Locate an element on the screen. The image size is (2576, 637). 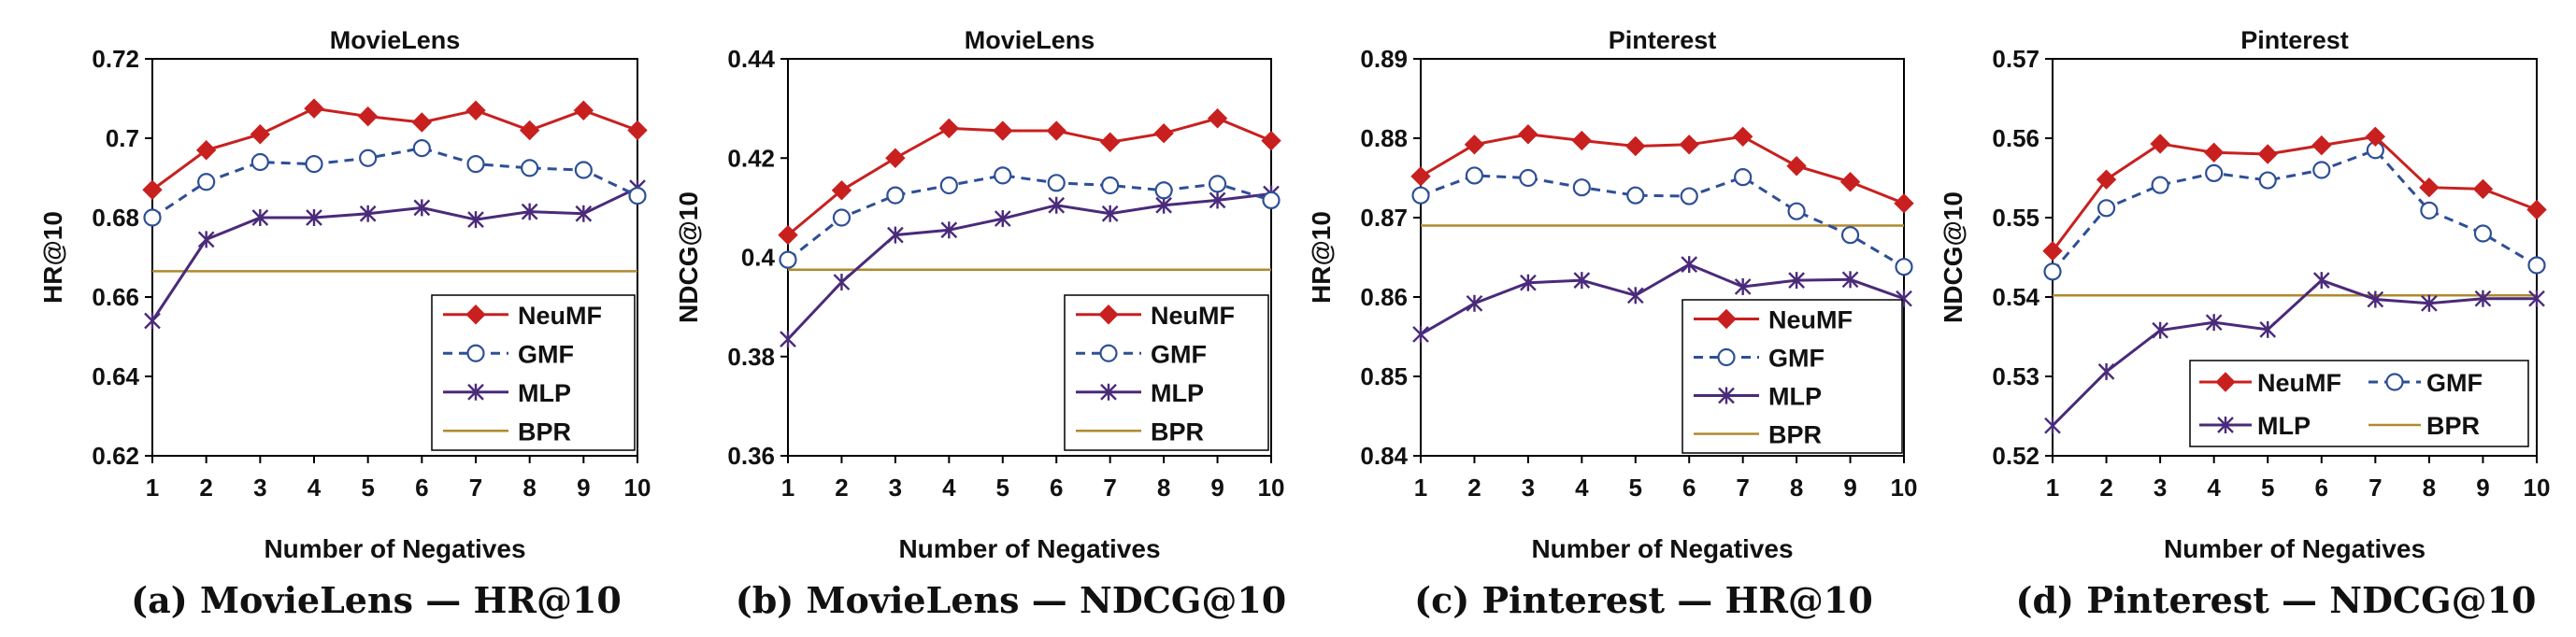
y-tick-label: 0.36 is located at coordinates (751, 456).